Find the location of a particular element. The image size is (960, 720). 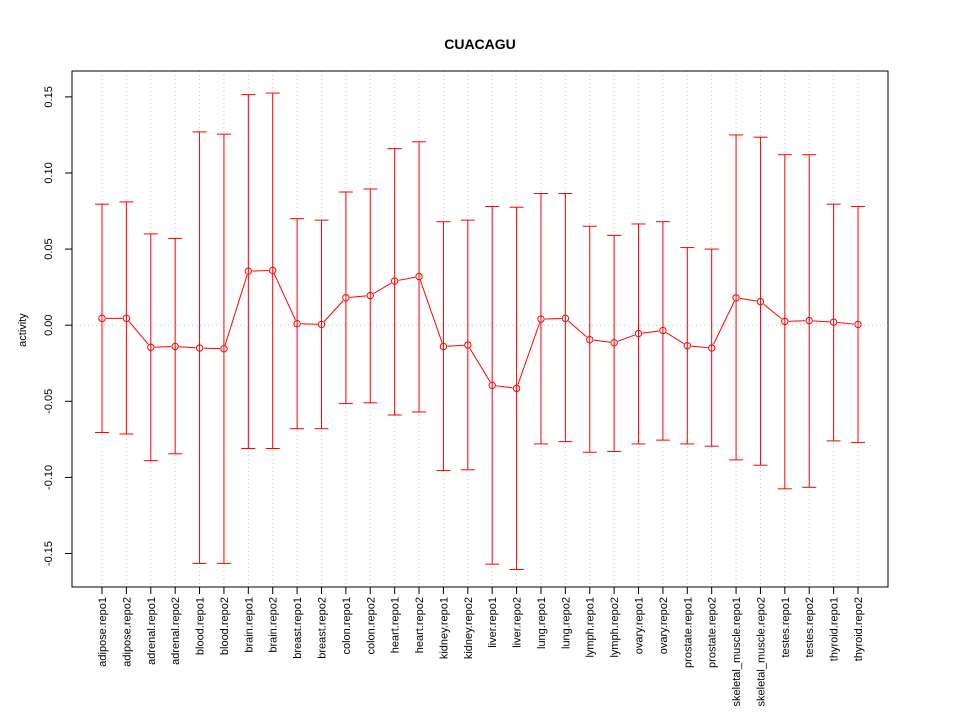

y-tick-label: -0.15 is located at coordinates (49, 553).